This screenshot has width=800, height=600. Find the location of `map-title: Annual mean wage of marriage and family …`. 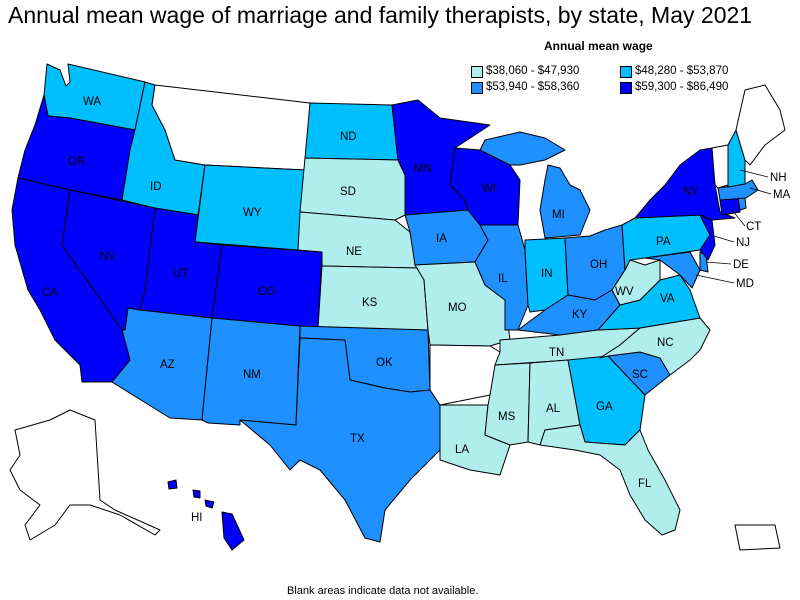

map-title: Annual mean wage of marriage and family … is located at coordinates (380, 15).